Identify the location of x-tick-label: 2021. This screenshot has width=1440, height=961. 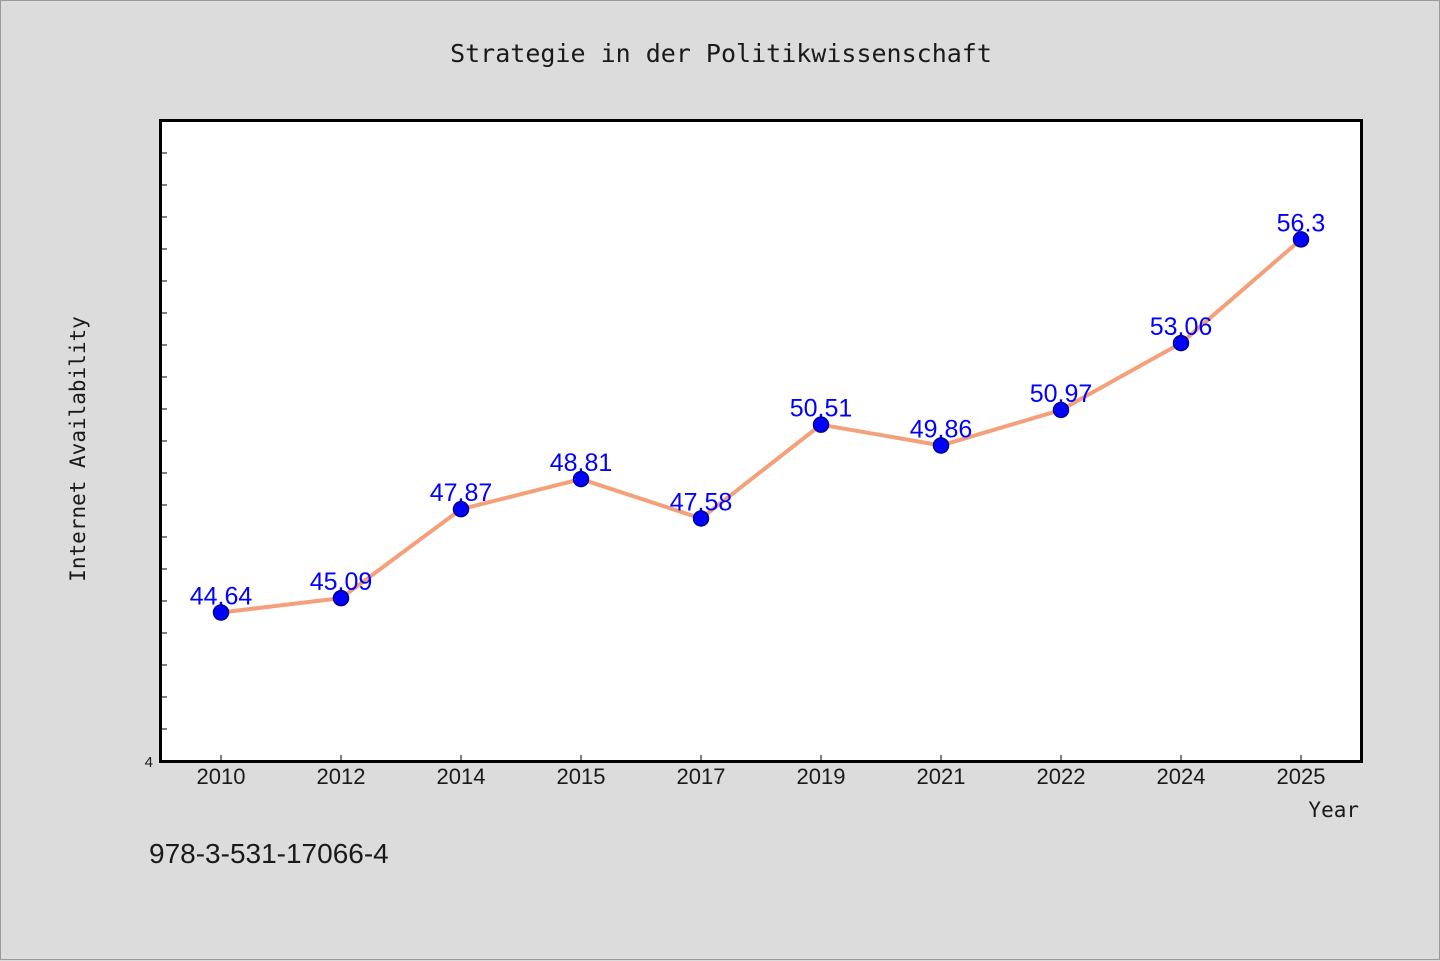
(941, 776).